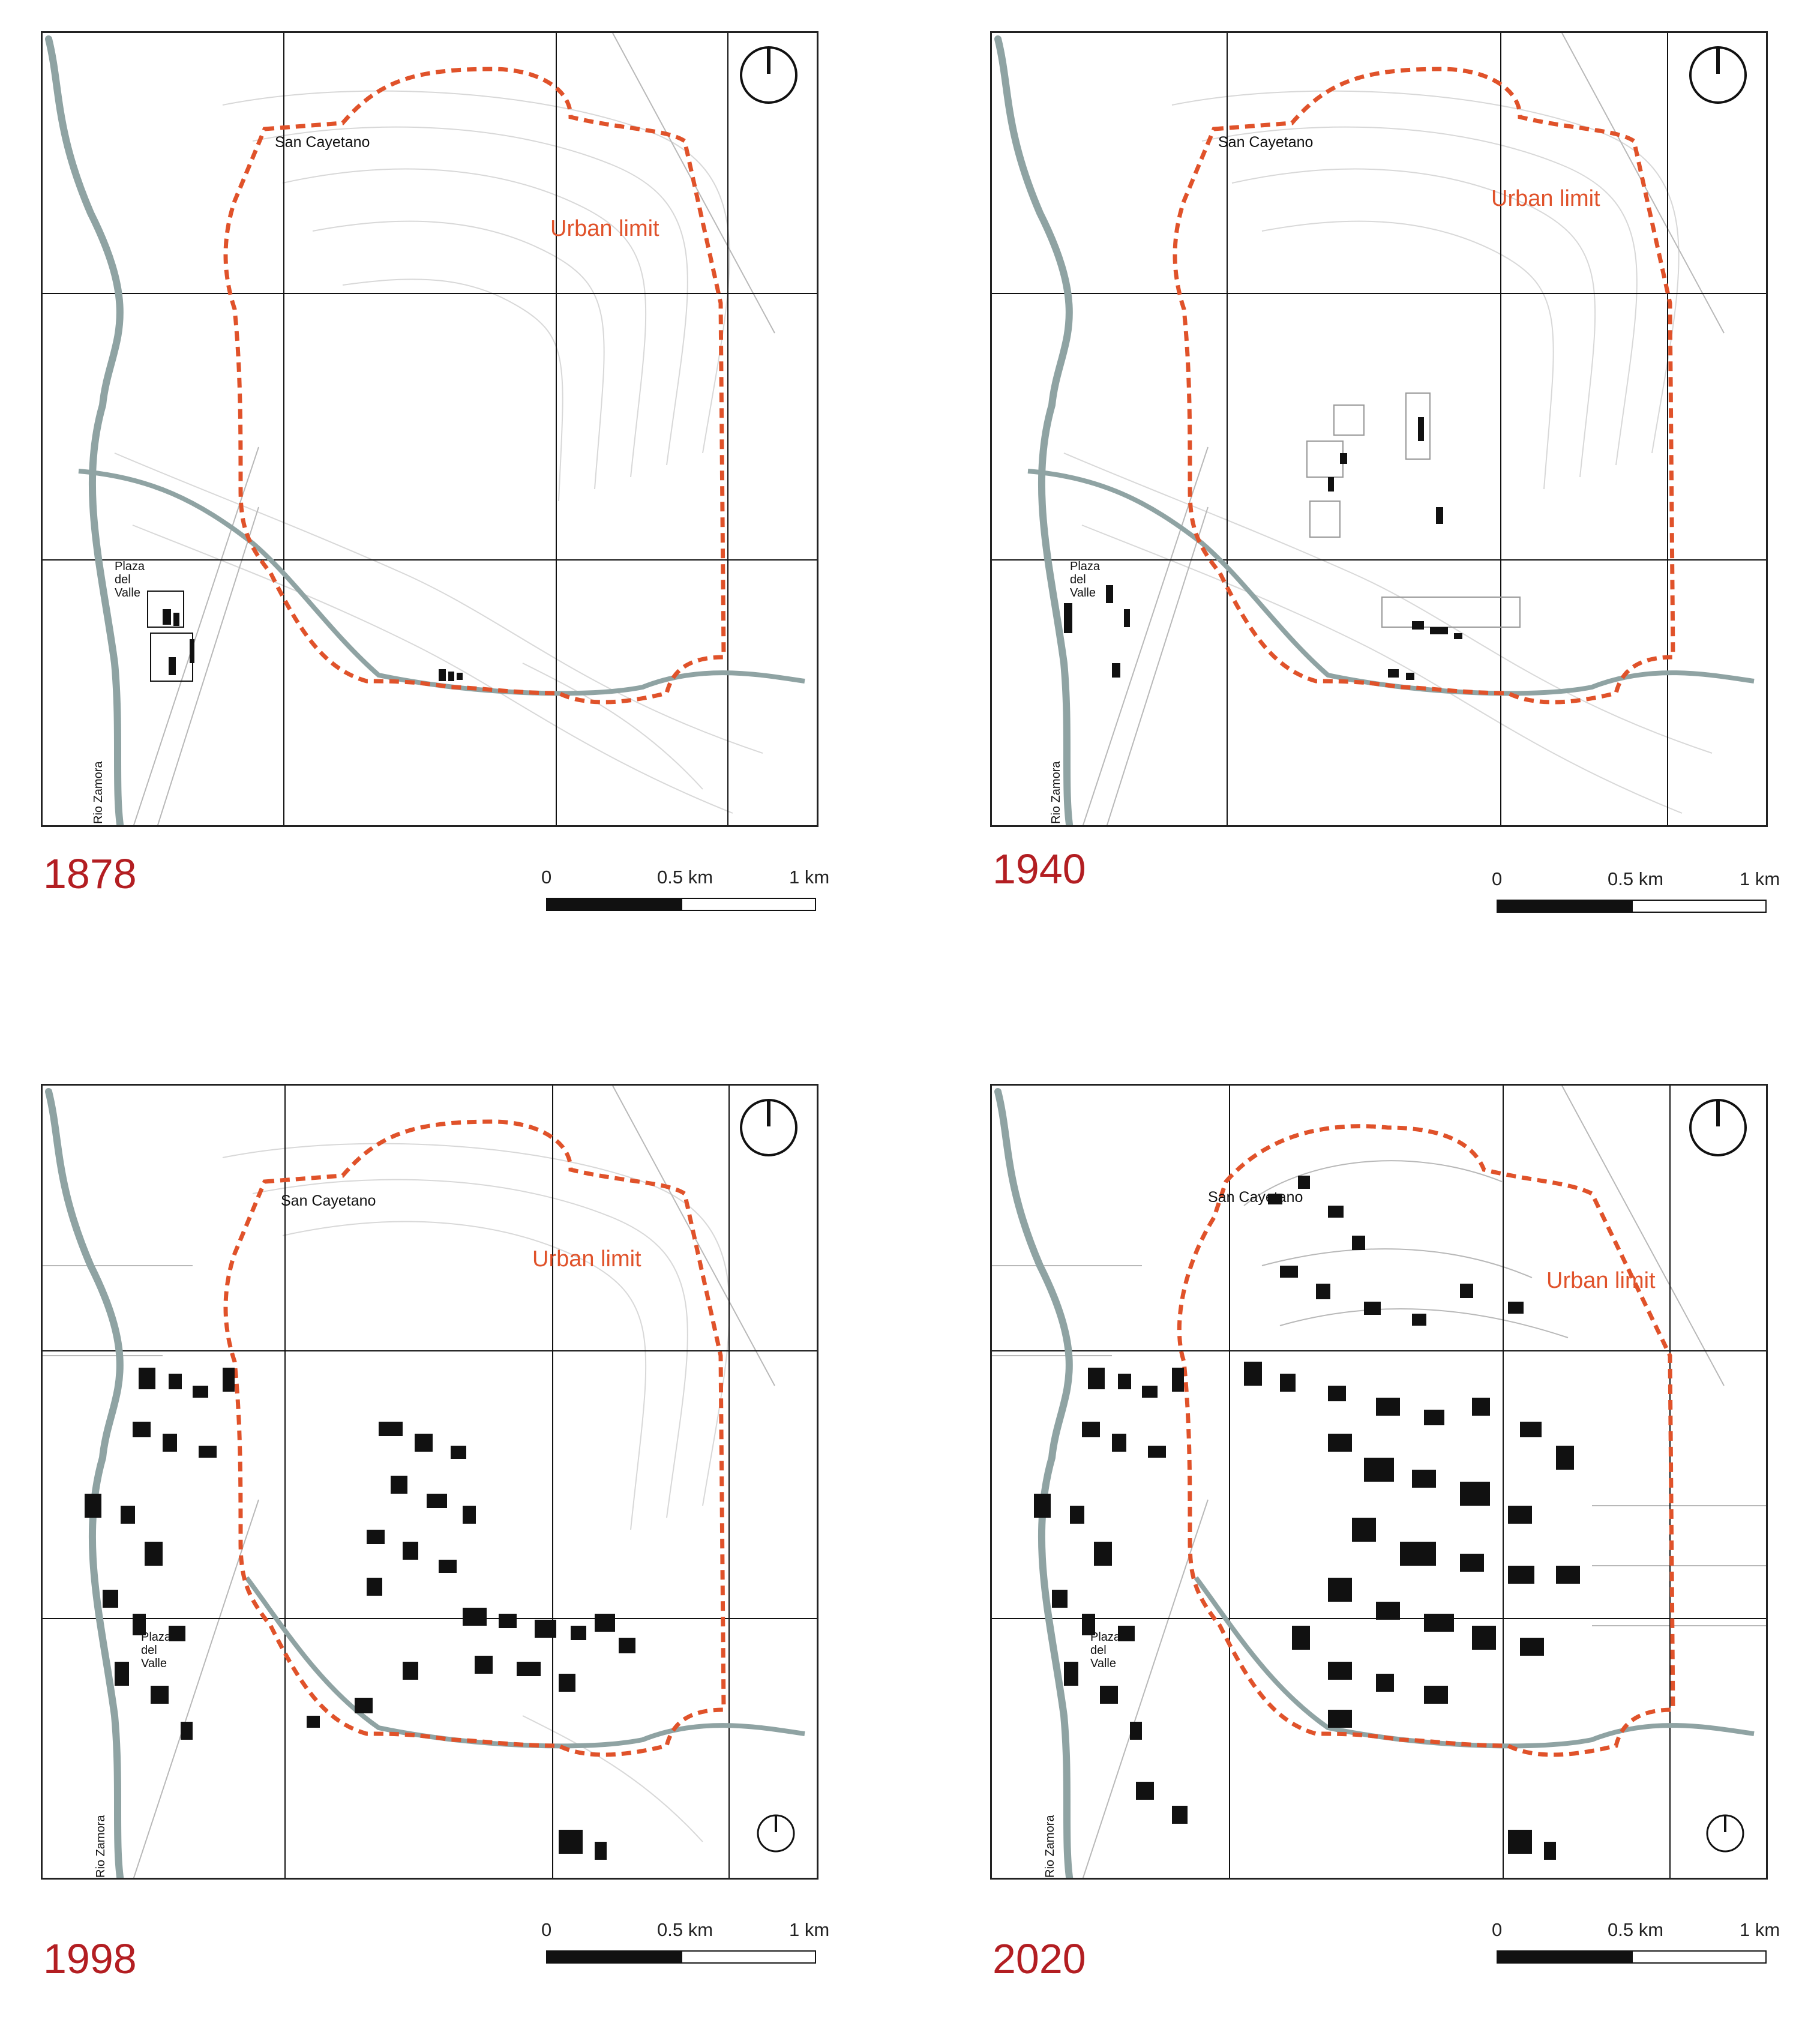 Image resolution: width=1820 pixels, height=2044 pixels. Describe the element at coordinates (1039, 869) in the screenshot. I see `year-label: 1940` at that location.